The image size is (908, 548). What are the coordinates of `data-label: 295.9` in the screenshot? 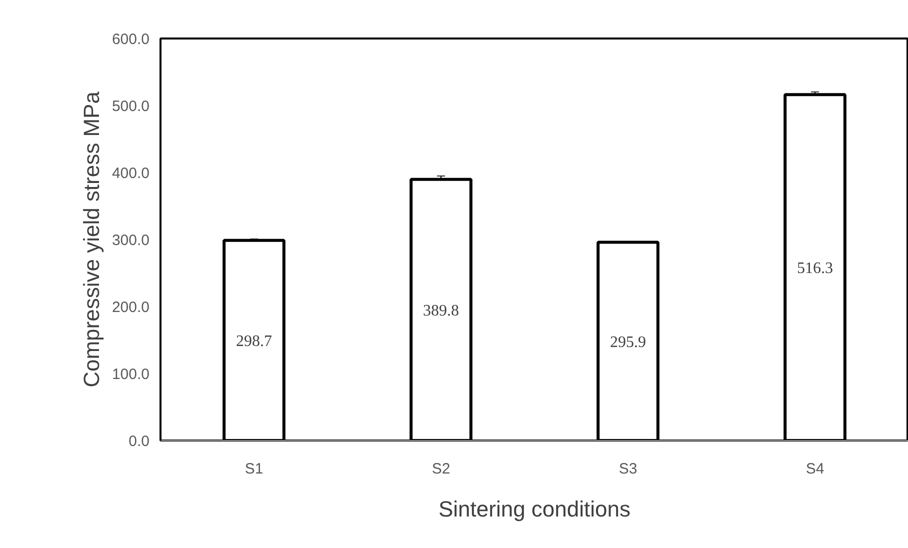 It's located at (628, 342).